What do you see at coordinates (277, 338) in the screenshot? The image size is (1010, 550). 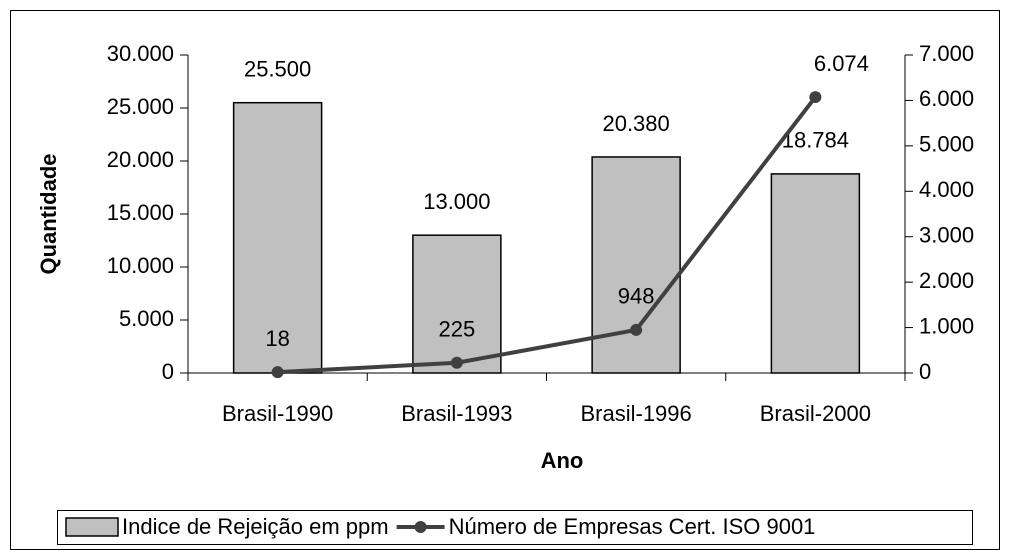 I see `data-label: 18` at bounding box center [277, 338].